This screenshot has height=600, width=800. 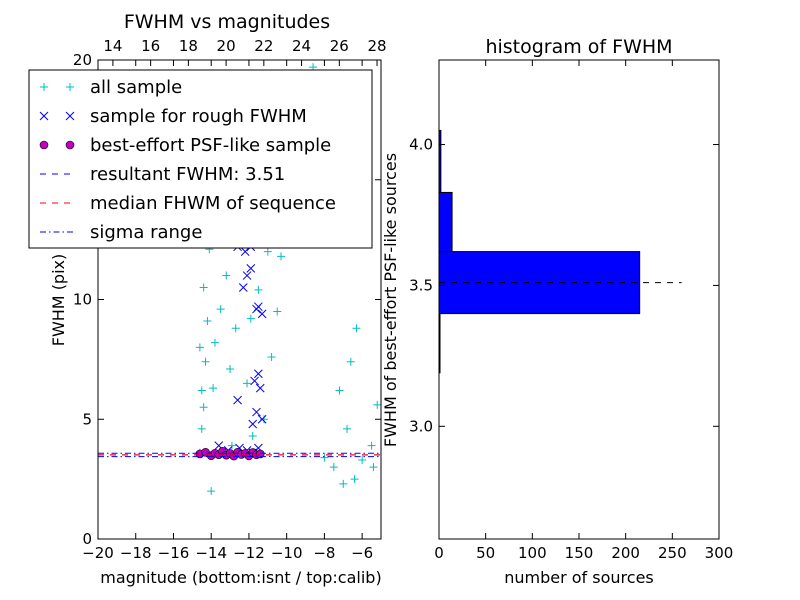 I want to click on x-tick-label: 50, so click(x=485, y=553).